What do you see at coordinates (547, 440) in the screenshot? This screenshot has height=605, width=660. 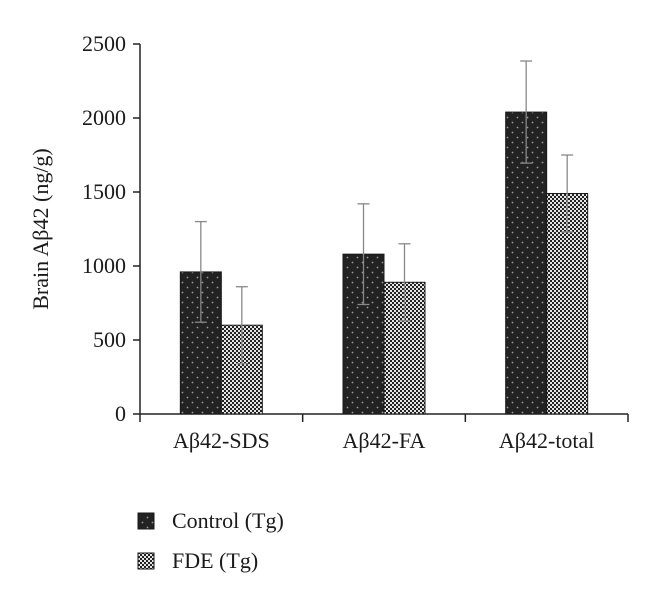 I see `x-category-label: Aβ42-total` at bounding box center [547, 440].